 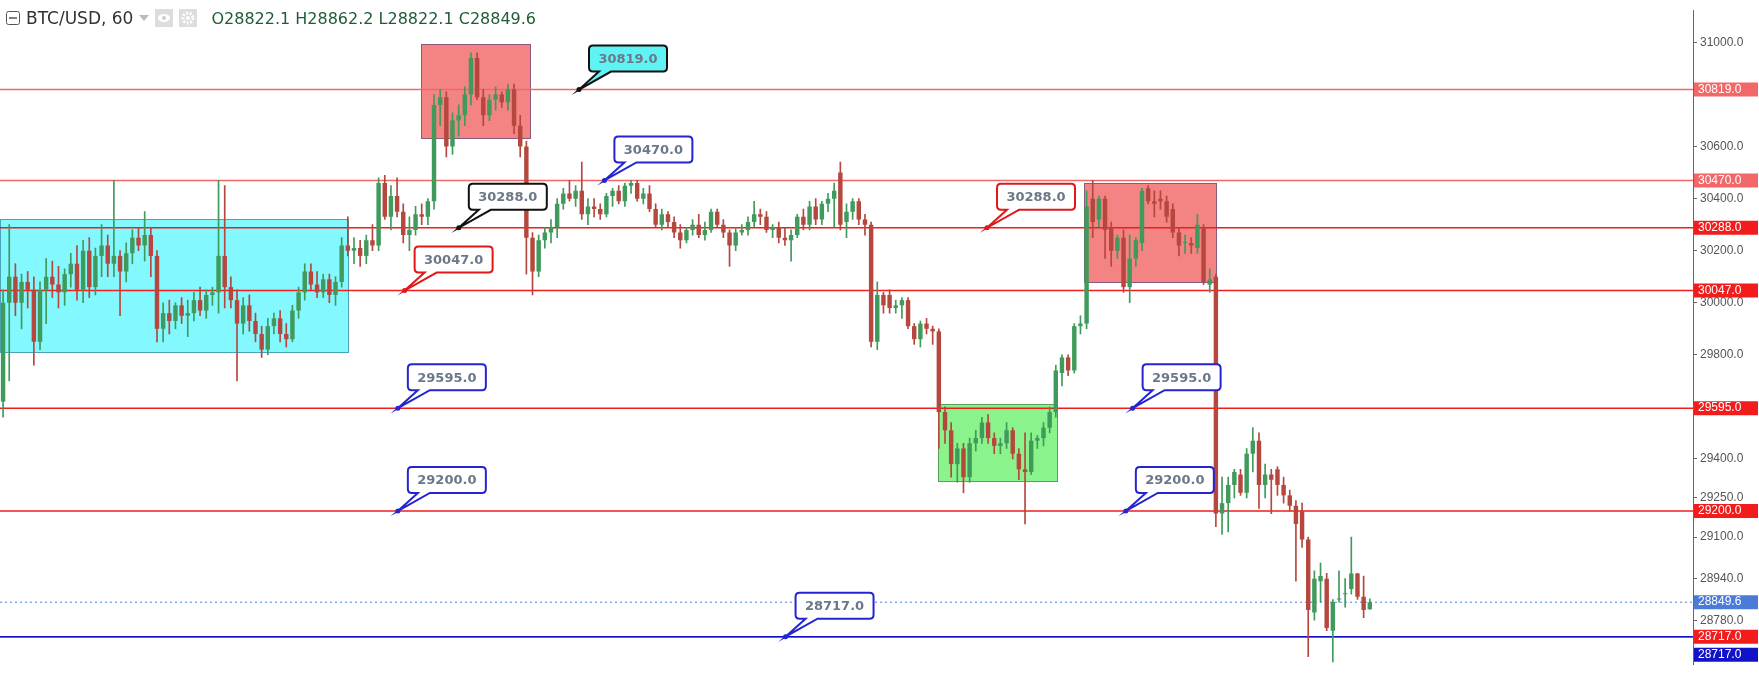 I want to click on ref-line-label: 30819.0, so click(x=1720, y=88).